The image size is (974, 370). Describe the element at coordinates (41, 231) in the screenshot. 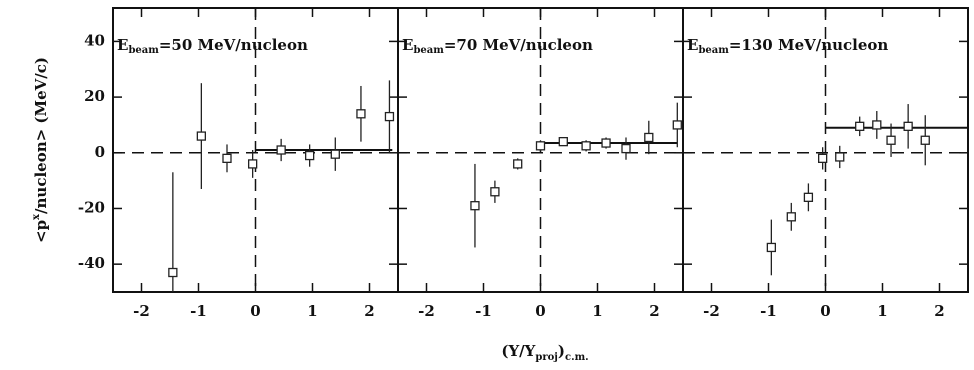

I see `y-label-part: <p` at that location.